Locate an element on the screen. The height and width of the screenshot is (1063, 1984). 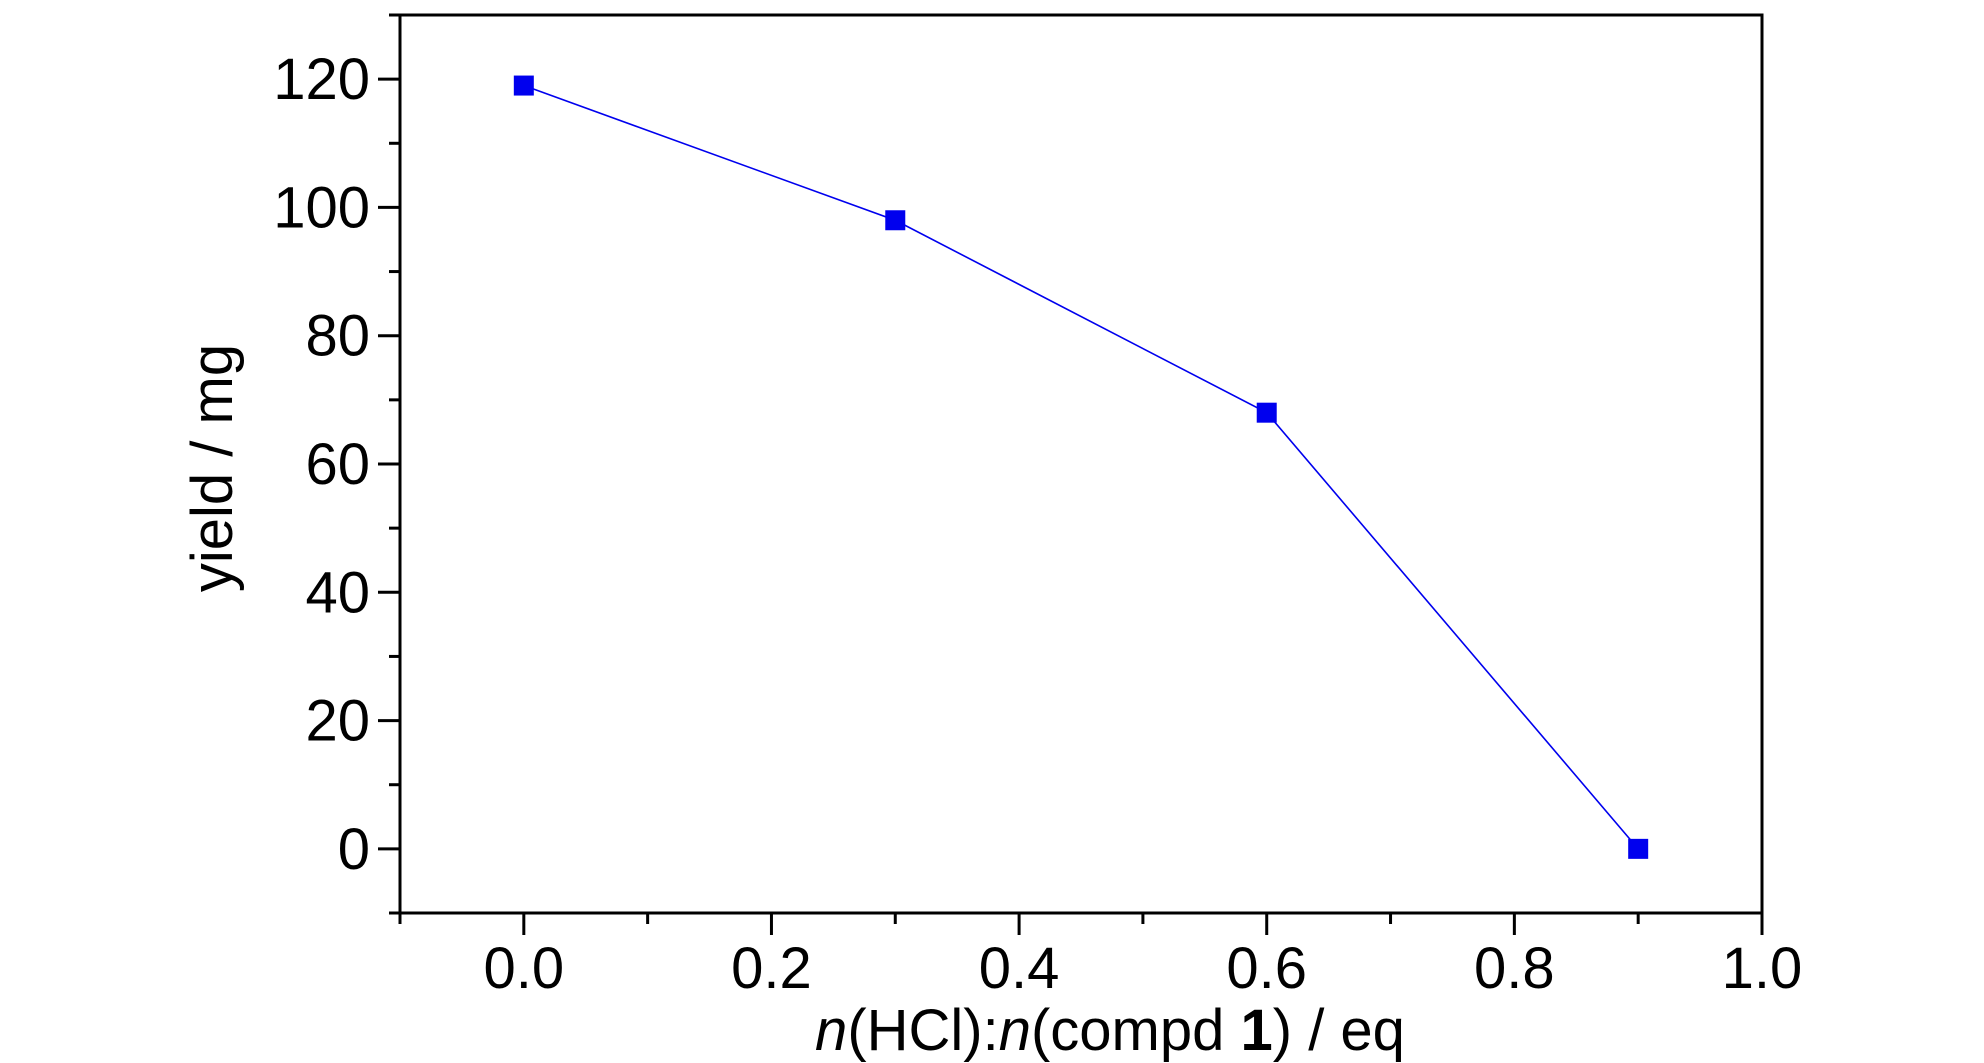
y-tick-label: 120 is located at coordinates (321, 79).